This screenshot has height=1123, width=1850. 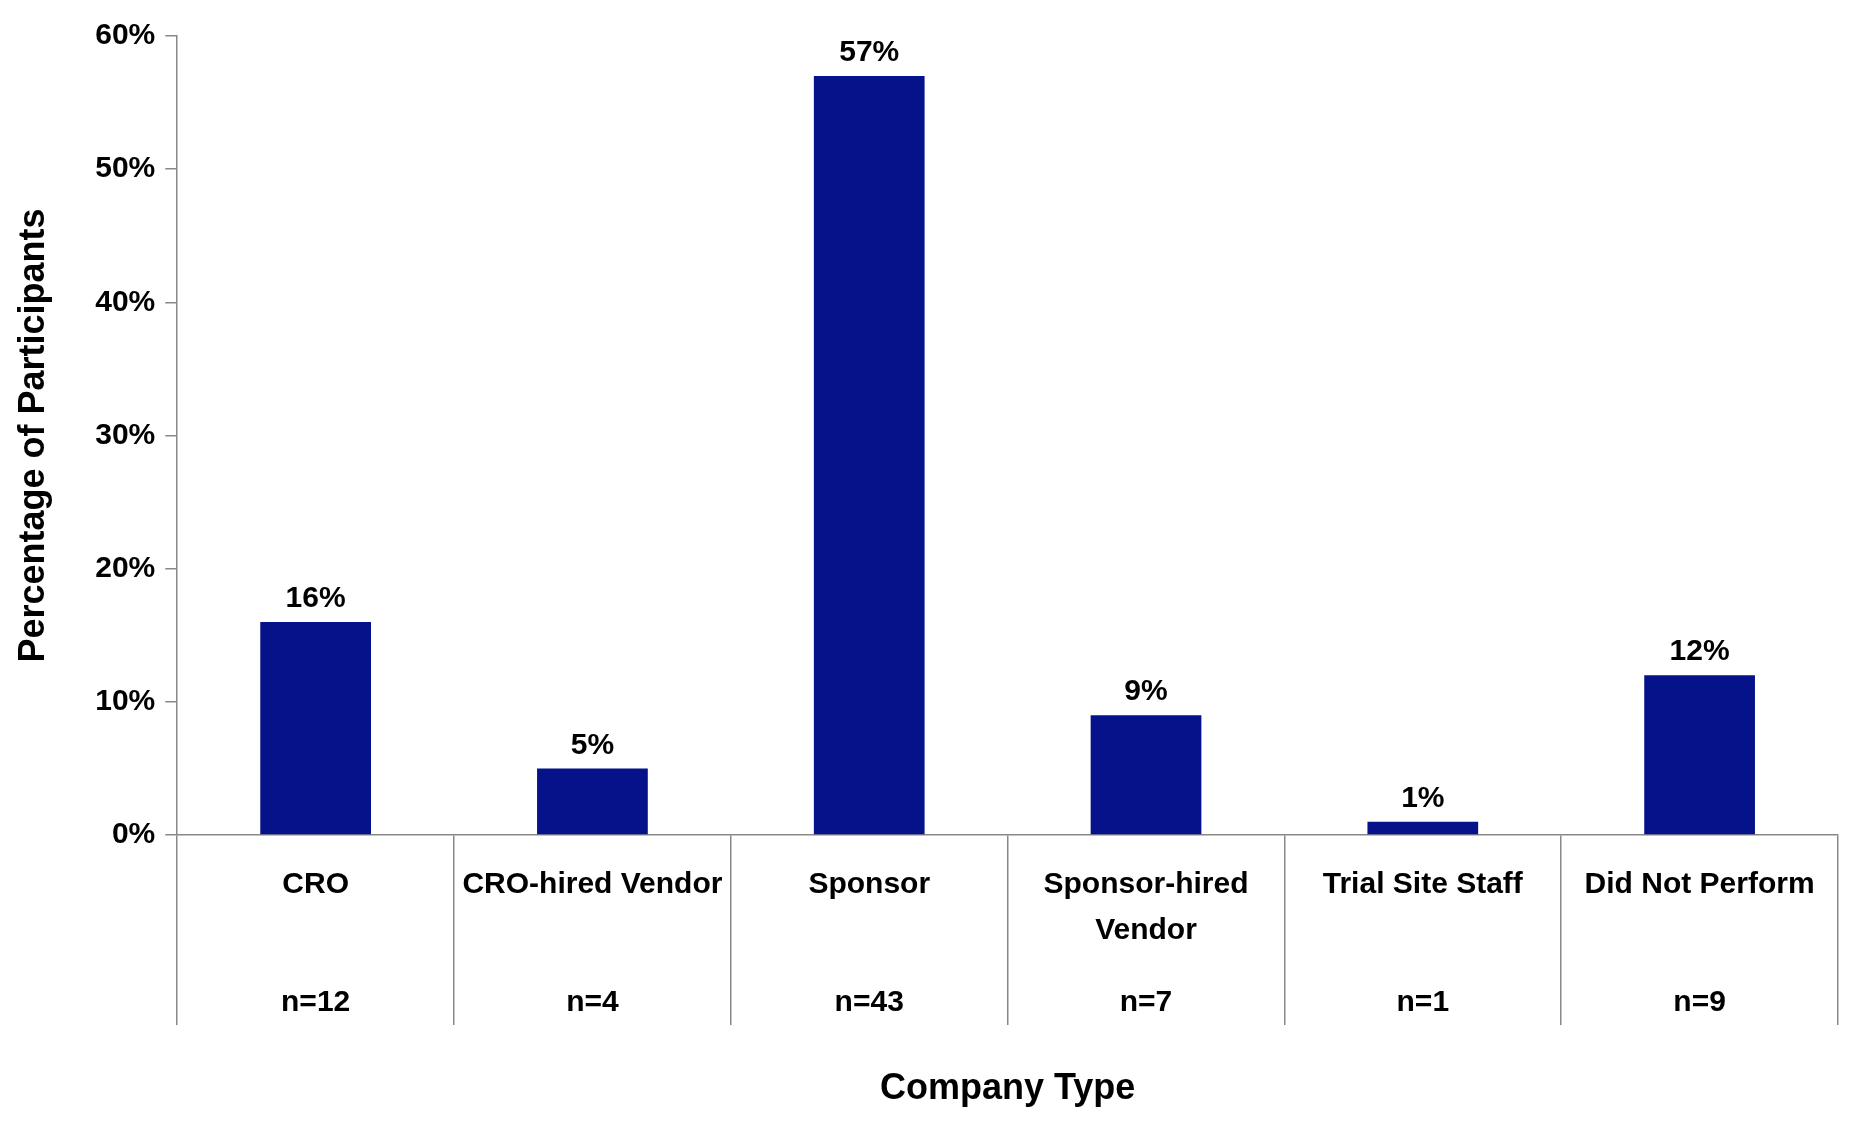 What do you see at coordinates (1423, 796) in the screenshot?
I see `data-label: 1%` at bounding box center [1423, 796].